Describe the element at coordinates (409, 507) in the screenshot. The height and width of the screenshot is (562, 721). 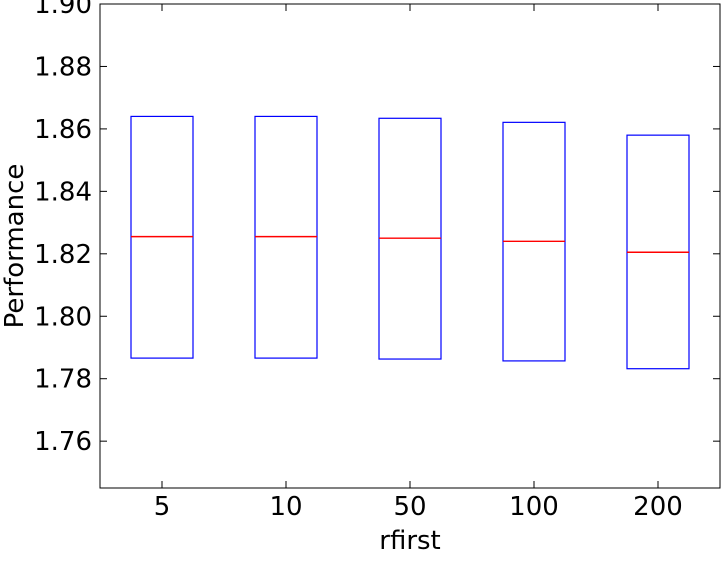
I see `x-tick-label: 50` at that location.